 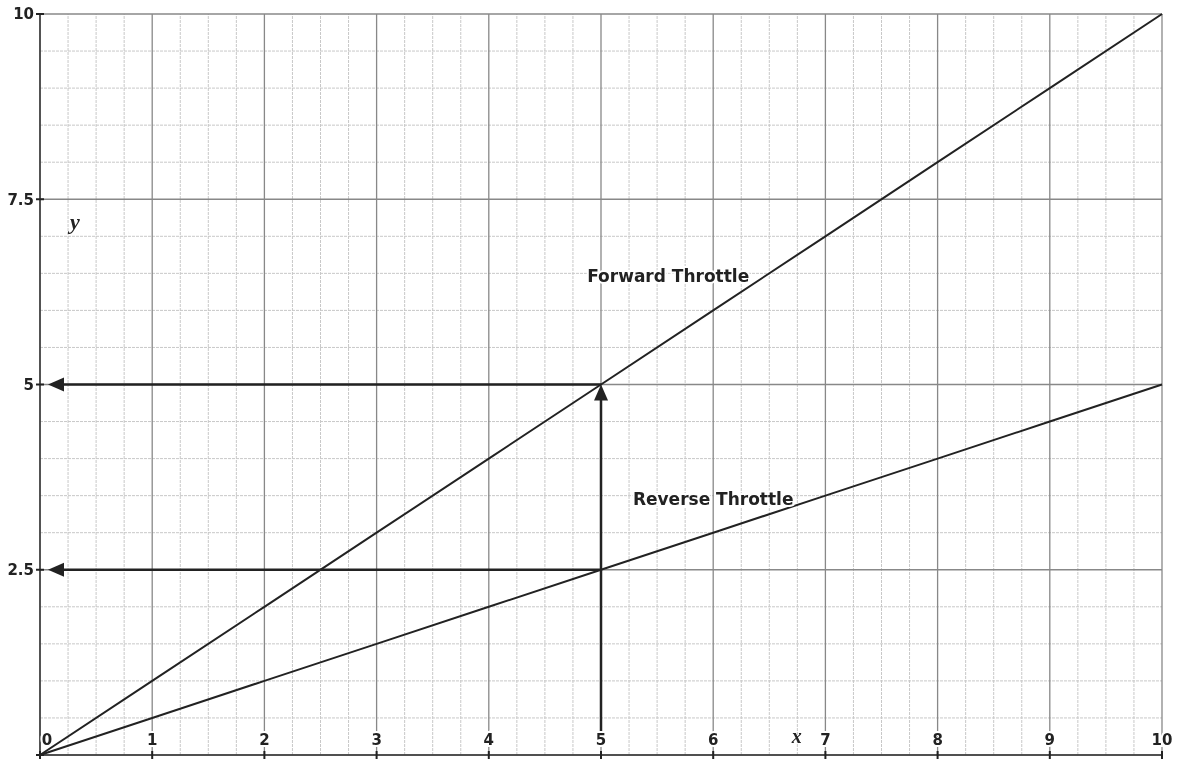 What do you see at coordinates (152, 740) in the screenshot?
I see `x-tick-label: 1` at bounding box center [152, 740].